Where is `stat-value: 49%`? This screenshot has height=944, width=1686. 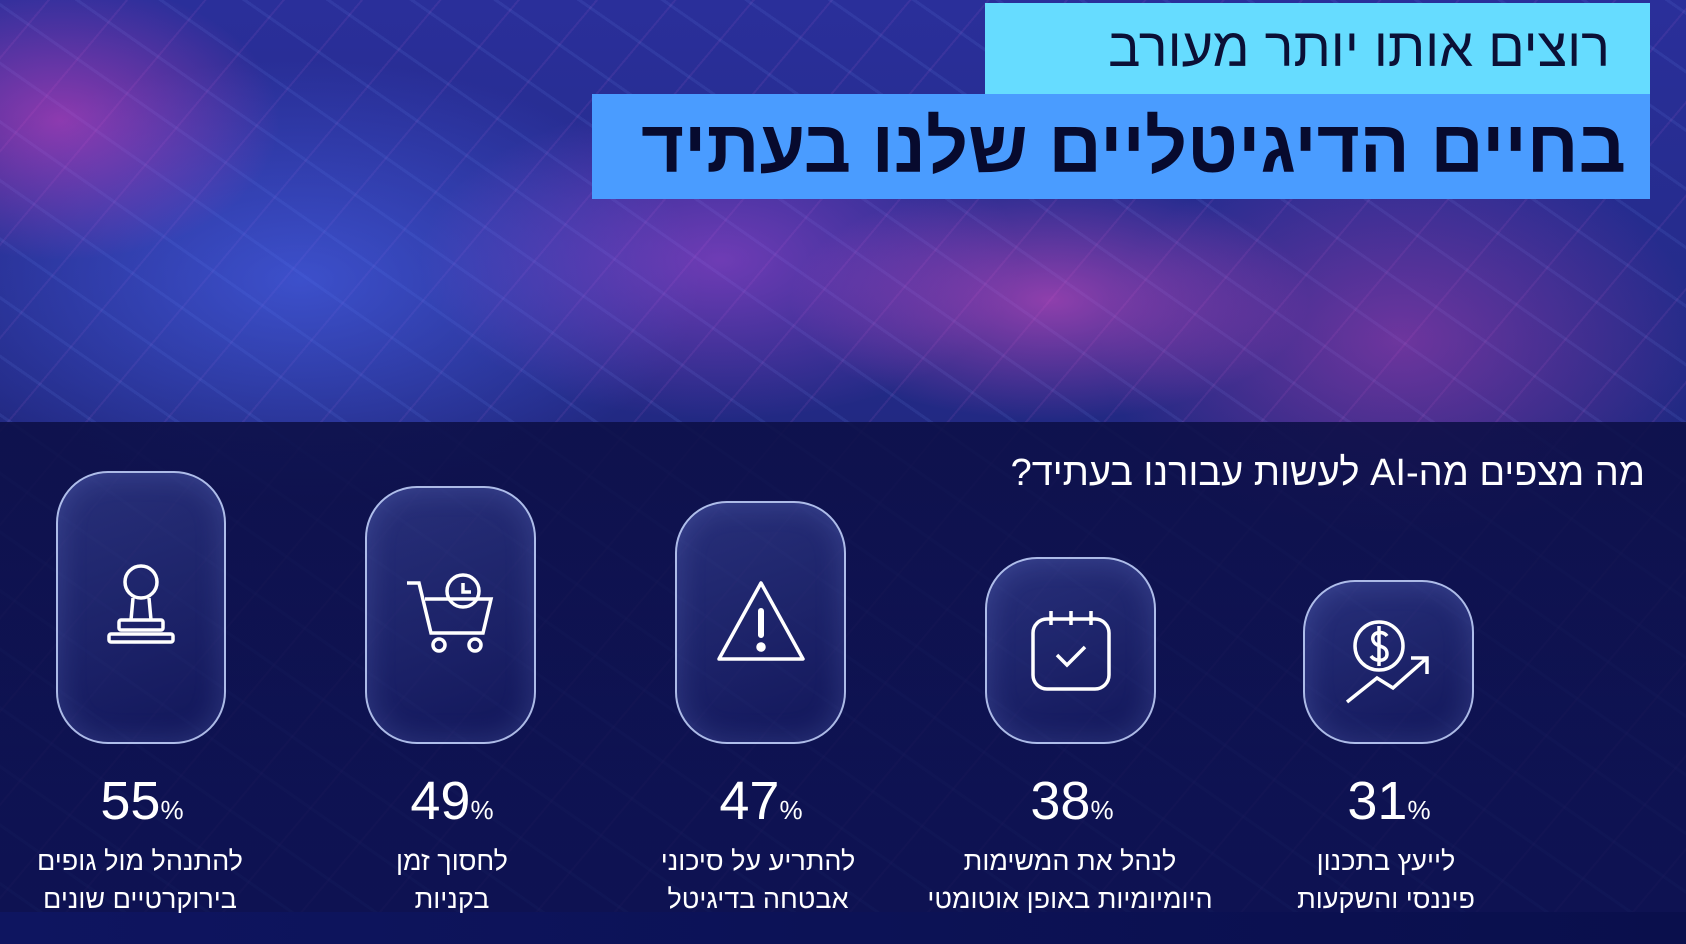 stat-value: 49% is located at coordinates (452, 801).